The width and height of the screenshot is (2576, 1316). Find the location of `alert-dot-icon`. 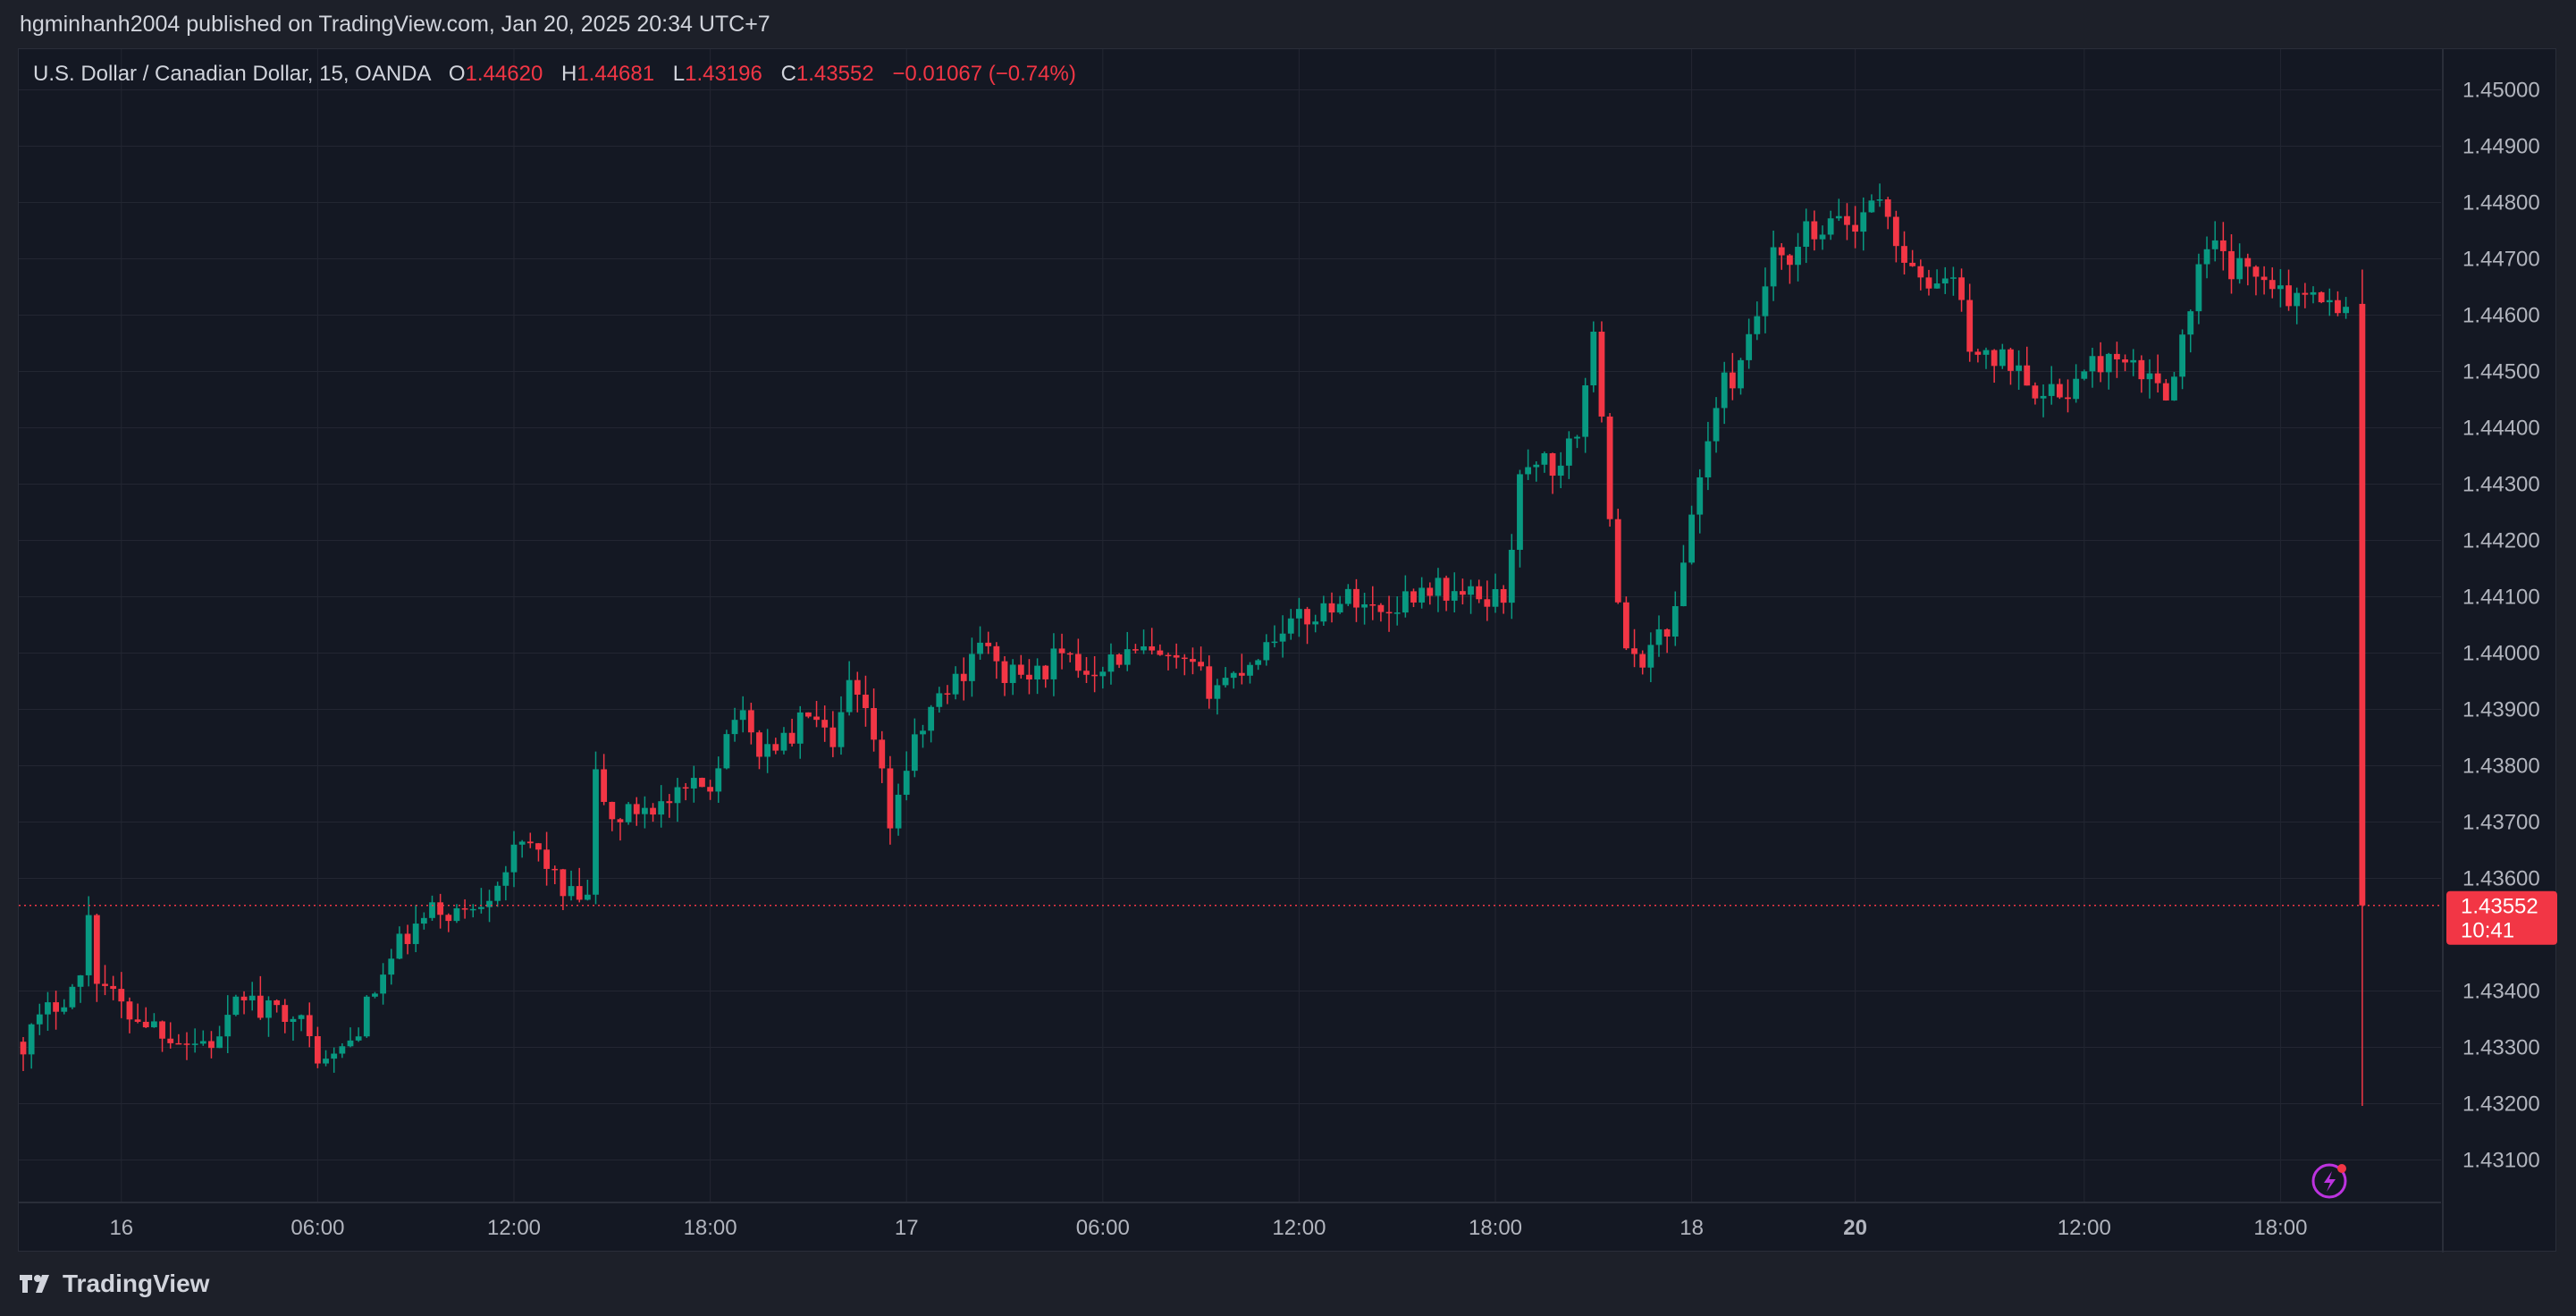

alert-dot-icon is located at coordinates (2341, 1168).